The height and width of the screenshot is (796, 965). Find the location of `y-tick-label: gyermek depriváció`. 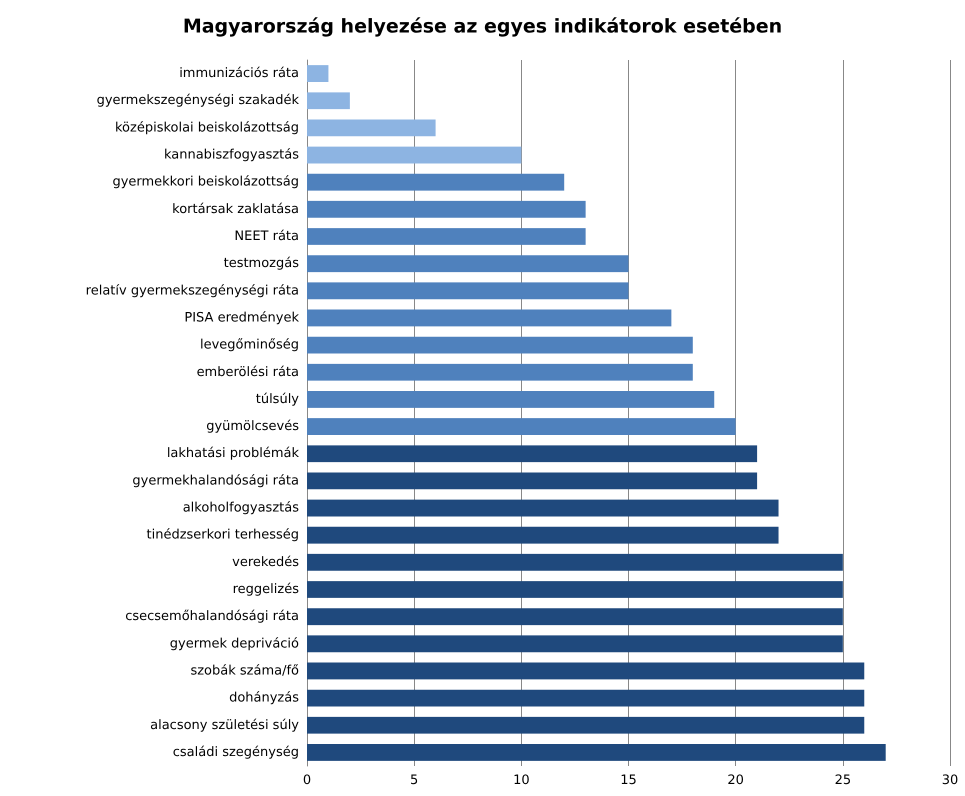

y-tick-label: gyermek depriváció is located at coordinates (235, 644).